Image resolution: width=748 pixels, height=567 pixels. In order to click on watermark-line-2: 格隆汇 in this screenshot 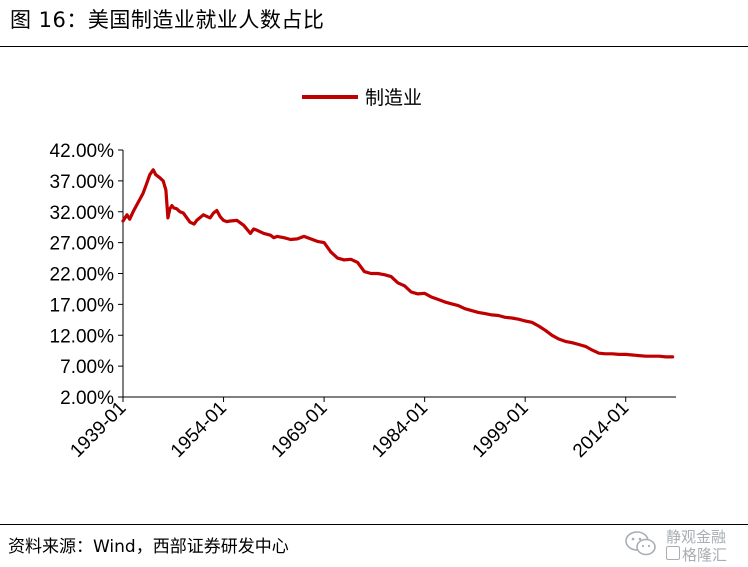, I will do `click(705, 555)`.